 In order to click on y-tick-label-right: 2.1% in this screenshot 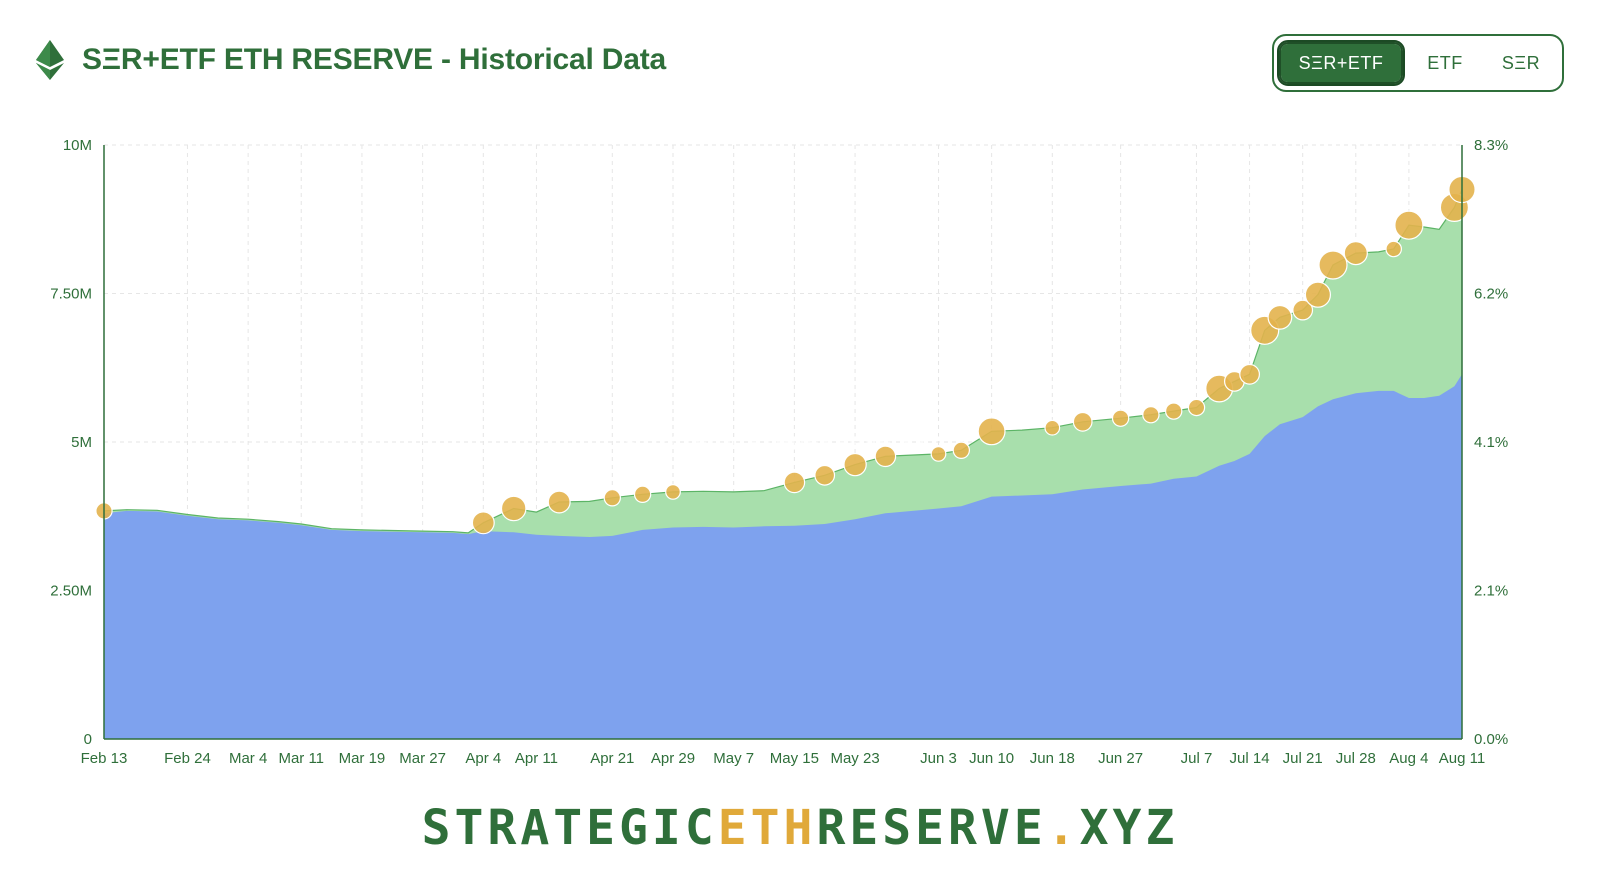, I will do `click(1491, 591)`.